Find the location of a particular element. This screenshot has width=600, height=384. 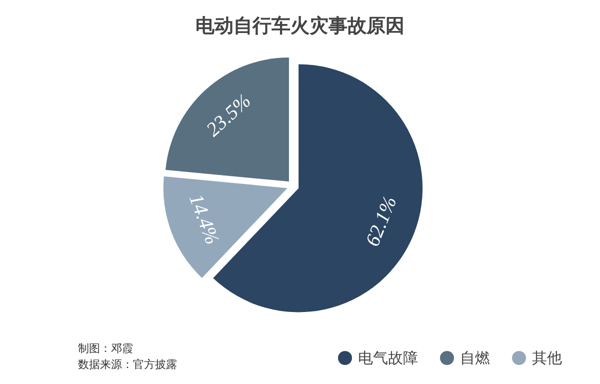

text: 制图：邓霞 is located at coordinates (105, 348).